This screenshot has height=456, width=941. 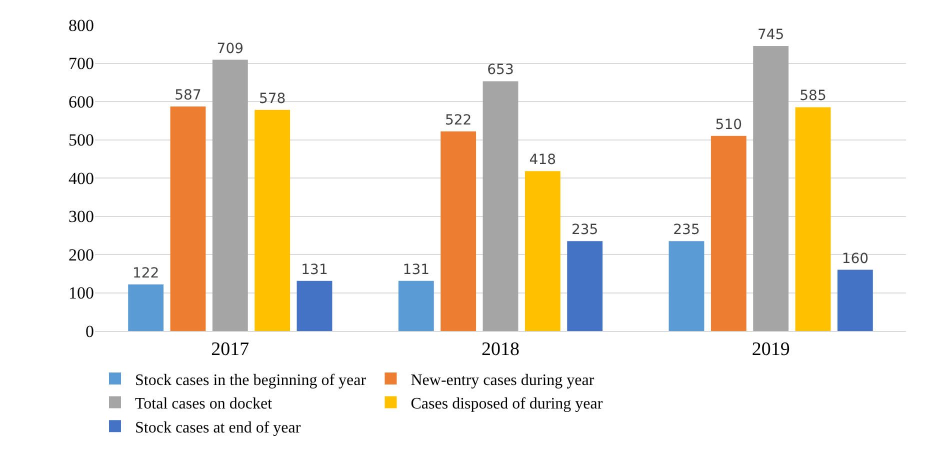 What do you see at coordinates (218, 427) in the screenshot?
I see `legend-label: Stock cases at end of year` at bounding box center [218, 427].